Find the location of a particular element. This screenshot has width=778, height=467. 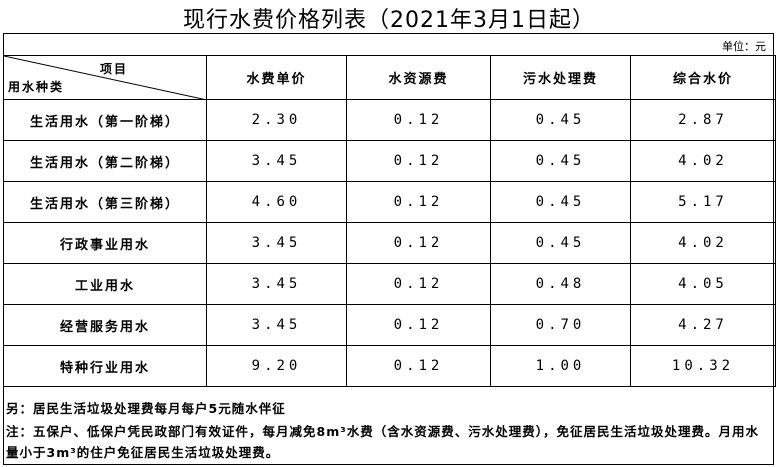

note: 另：居民生活垃圾处理费每月每户5元随水伴征 is located at coordinates (146, 408).